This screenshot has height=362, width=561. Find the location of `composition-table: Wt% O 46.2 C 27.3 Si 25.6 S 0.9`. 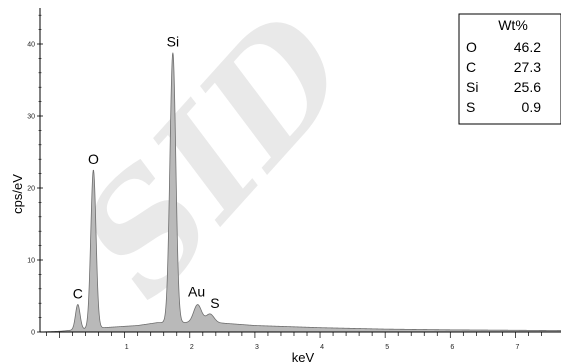

composition-table: Wt% O 46.2 C 27.3 Si 25.6 S 0.9 is located at coordinates (509, 69).